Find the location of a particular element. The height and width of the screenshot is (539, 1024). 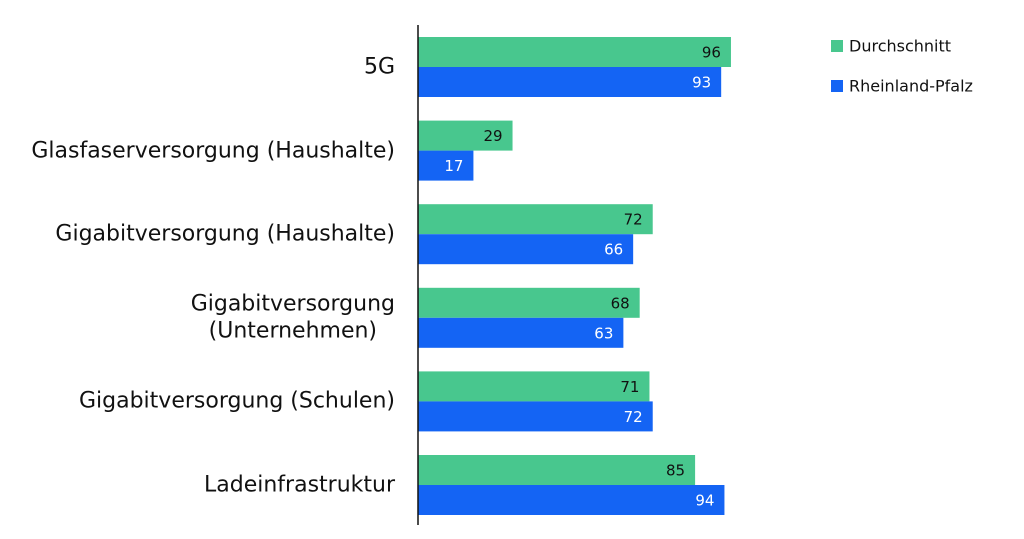

legend-label-text: Rheinland-Pfalz is located at coordinates (911, 86).